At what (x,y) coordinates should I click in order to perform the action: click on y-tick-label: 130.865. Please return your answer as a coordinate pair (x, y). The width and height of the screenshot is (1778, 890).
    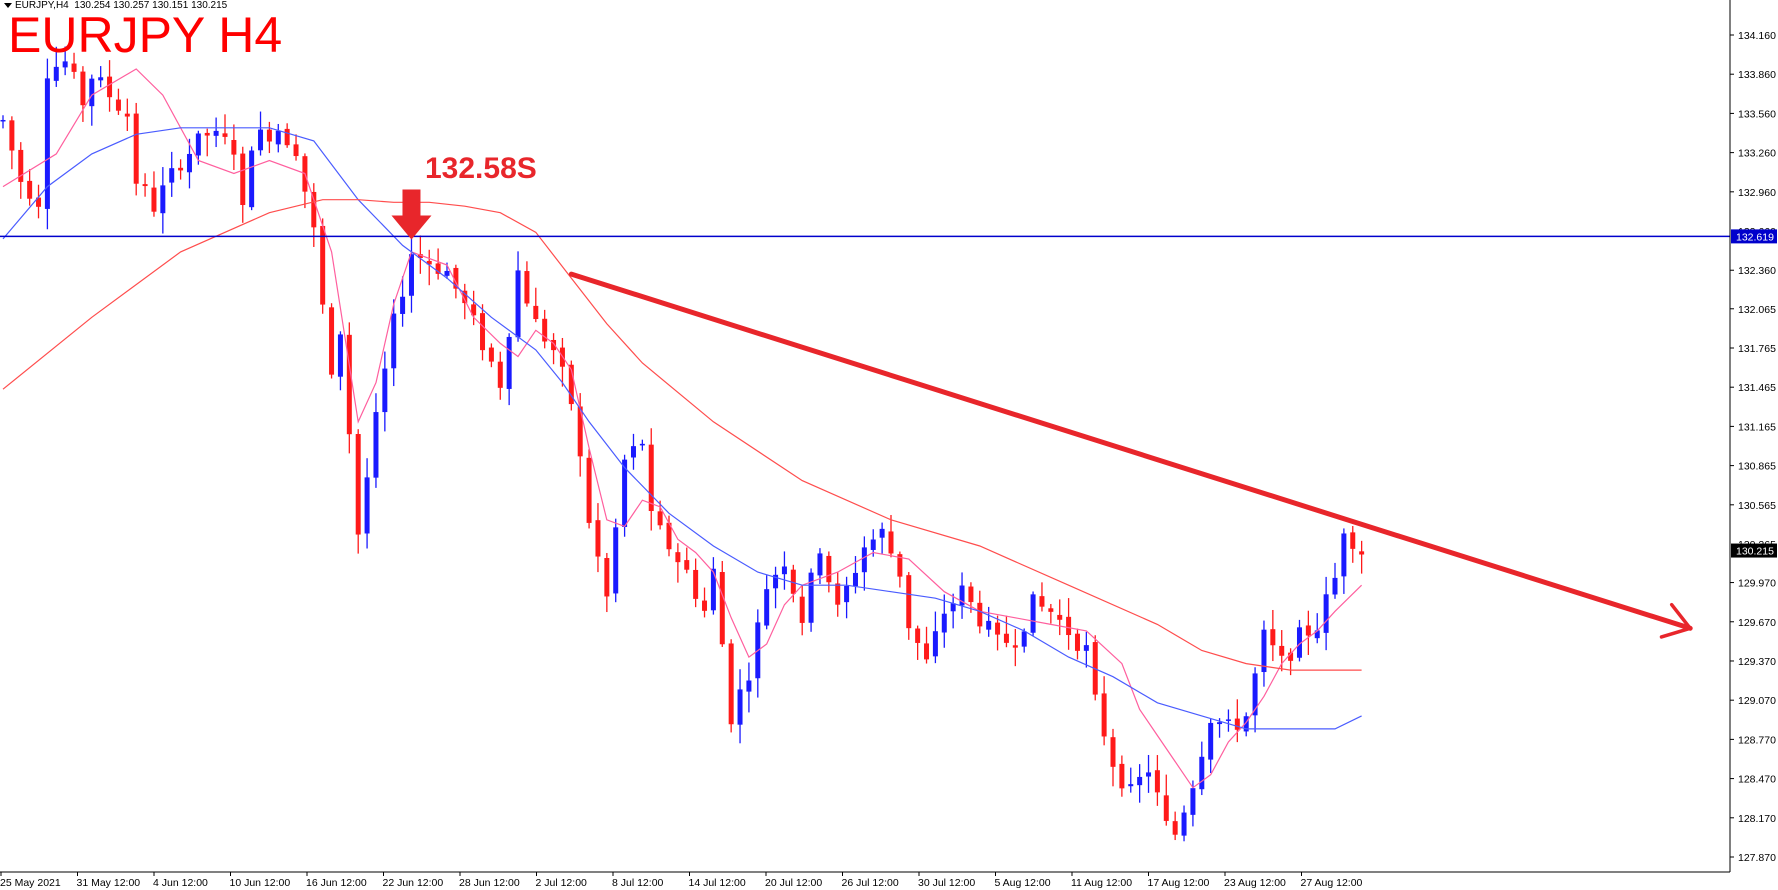
    Looking at the image, I should click on (1757, 467).